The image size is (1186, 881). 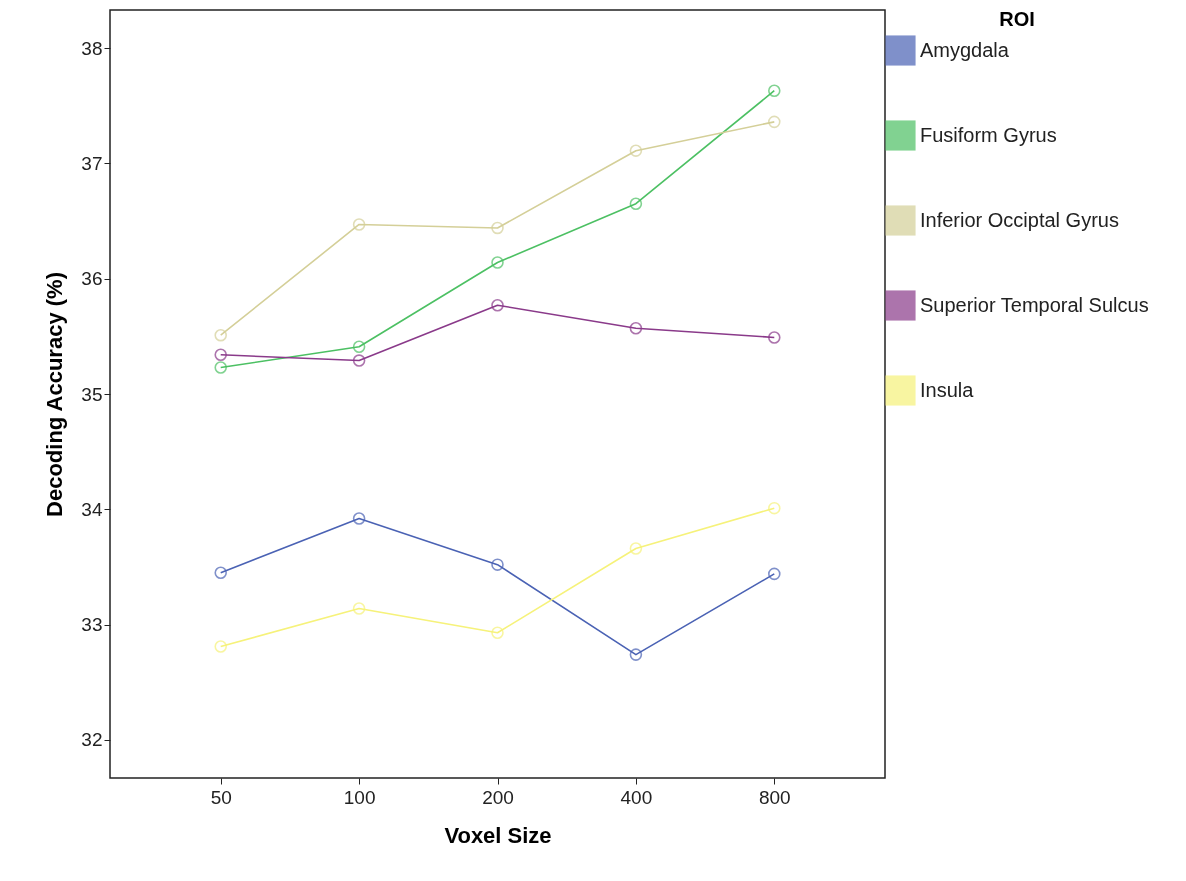 I want to click on y-tick-label: 34, so click(x=92, y=509).